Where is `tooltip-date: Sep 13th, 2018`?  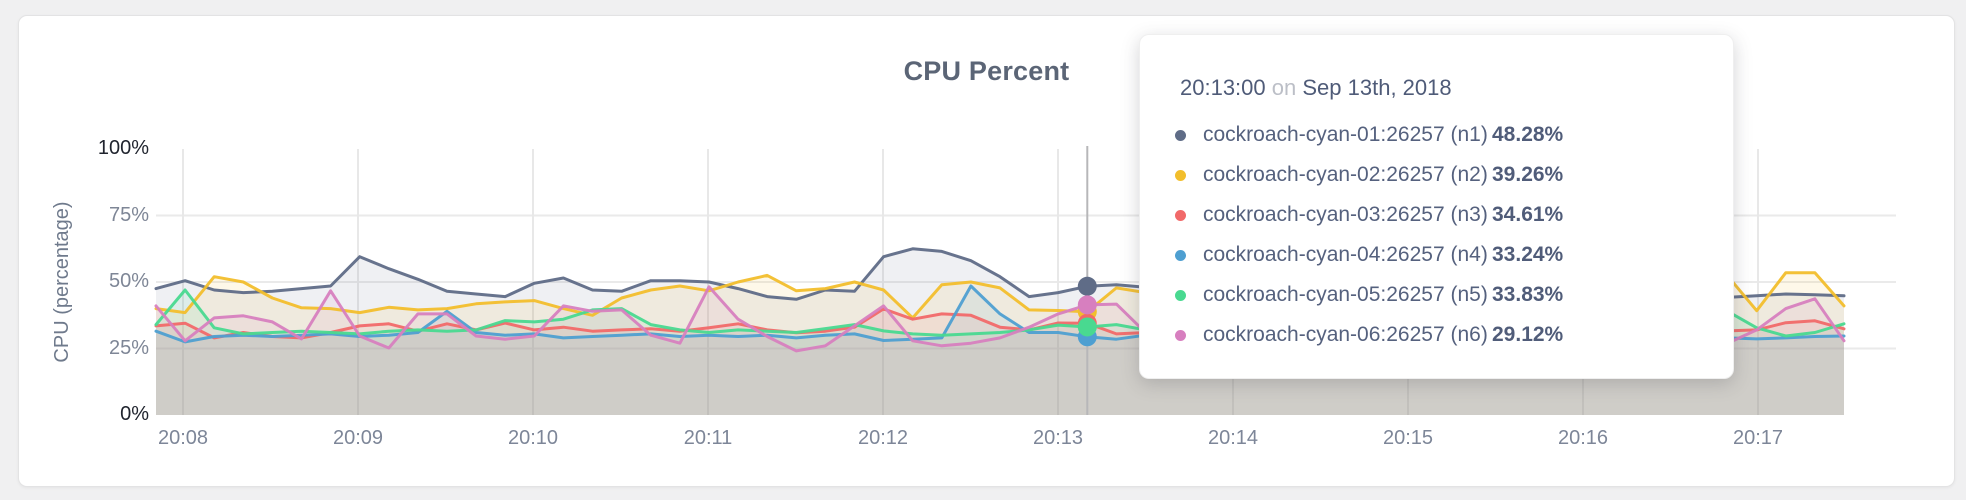 tooltip-date: Sep 13th, 2018 is located at coordinates (1377, 87).